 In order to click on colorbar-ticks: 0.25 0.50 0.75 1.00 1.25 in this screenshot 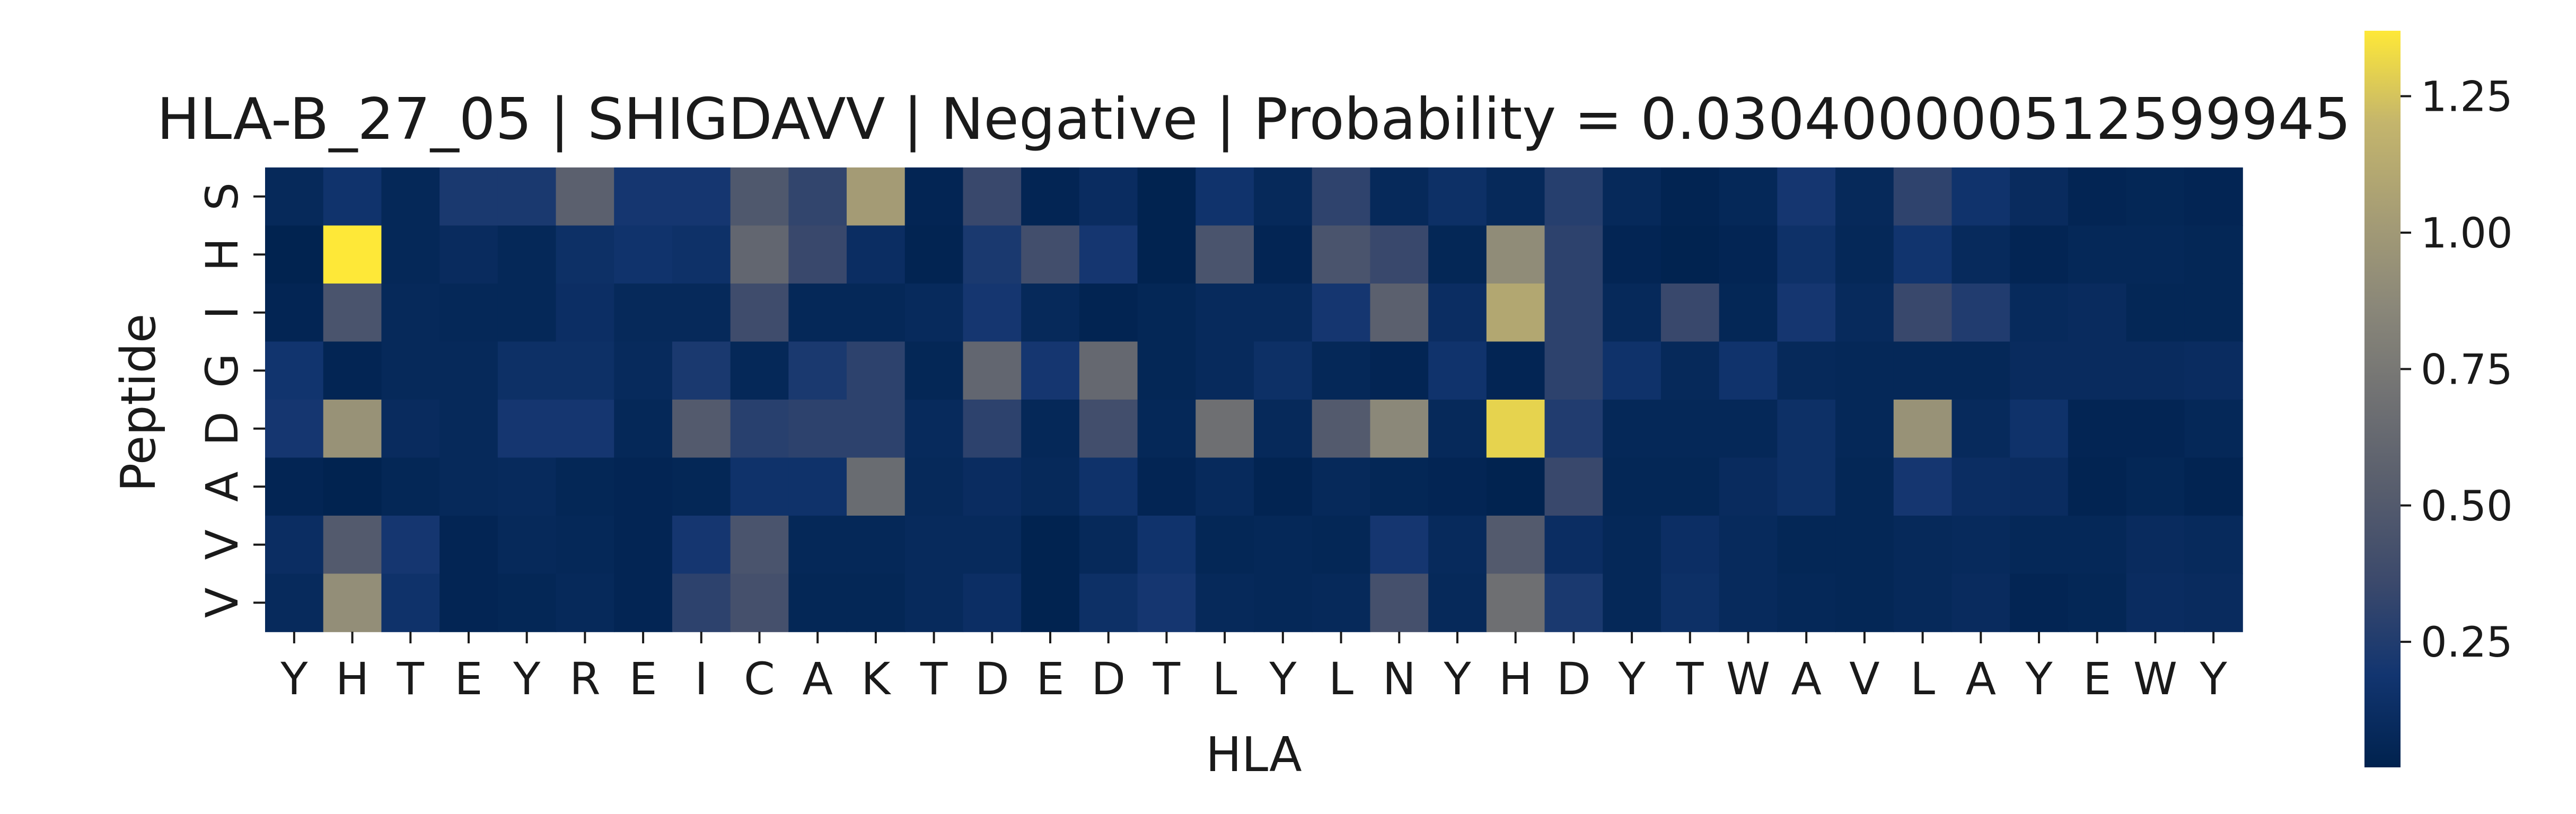, I will do `click(2457, 370)`.